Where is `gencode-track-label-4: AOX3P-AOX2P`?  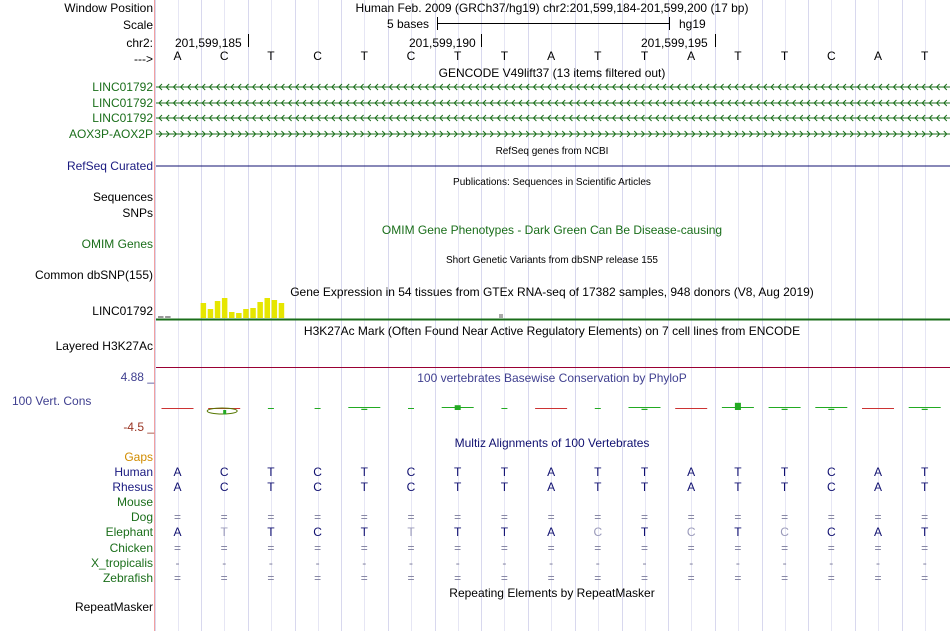 gencode-track-label-4: AOX3P-AOX2P is located at coordinates (110, 134).